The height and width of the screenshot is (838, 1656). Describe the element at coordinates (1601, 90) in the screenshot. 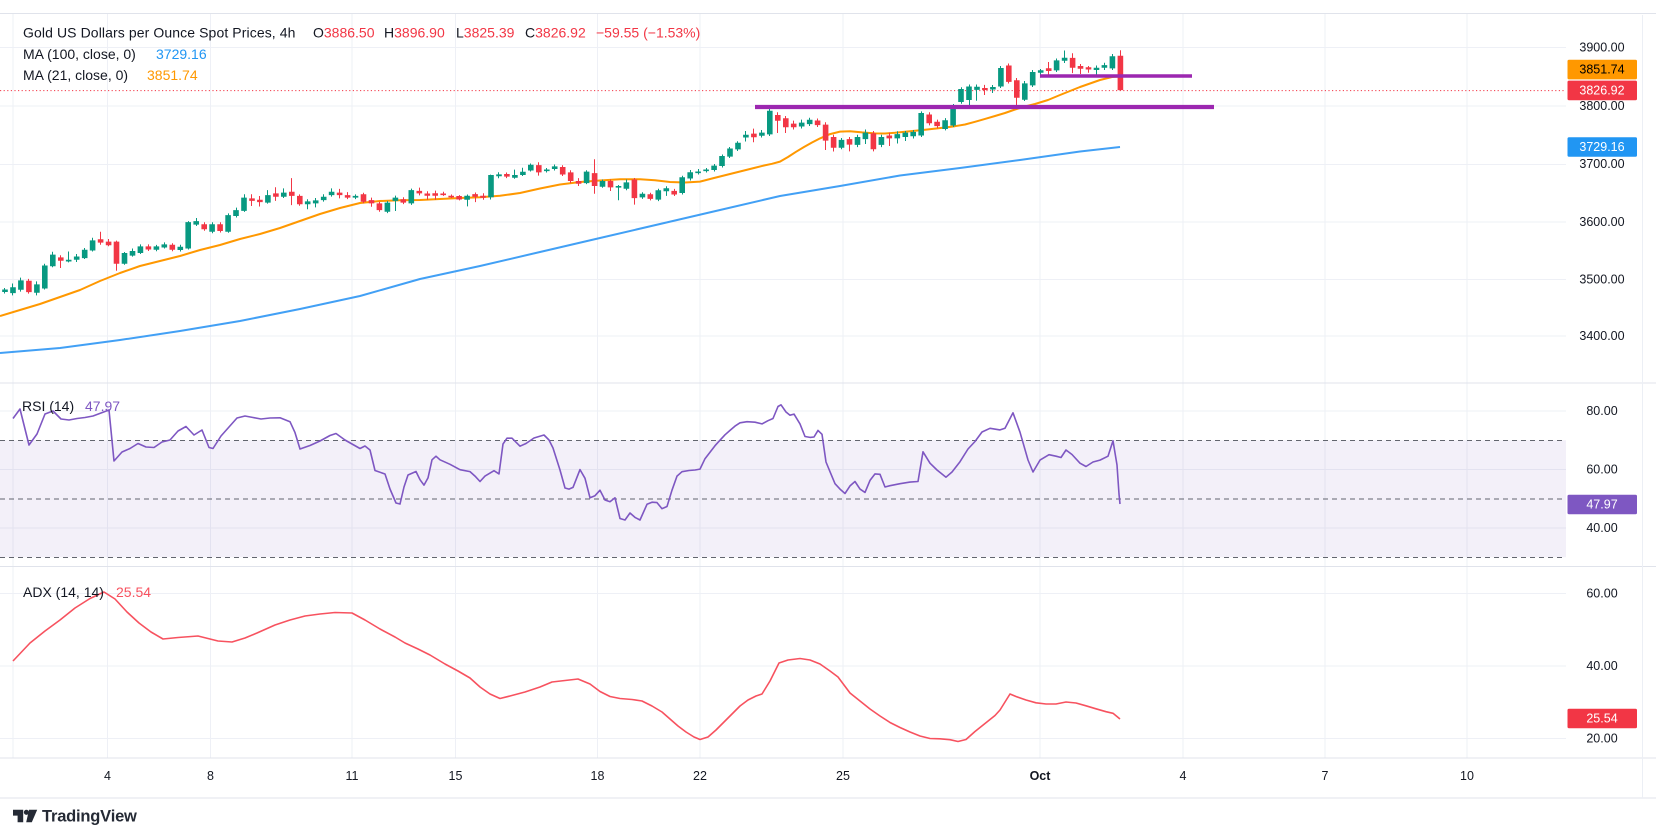

I see `svg-text: 3826.92` at that location.